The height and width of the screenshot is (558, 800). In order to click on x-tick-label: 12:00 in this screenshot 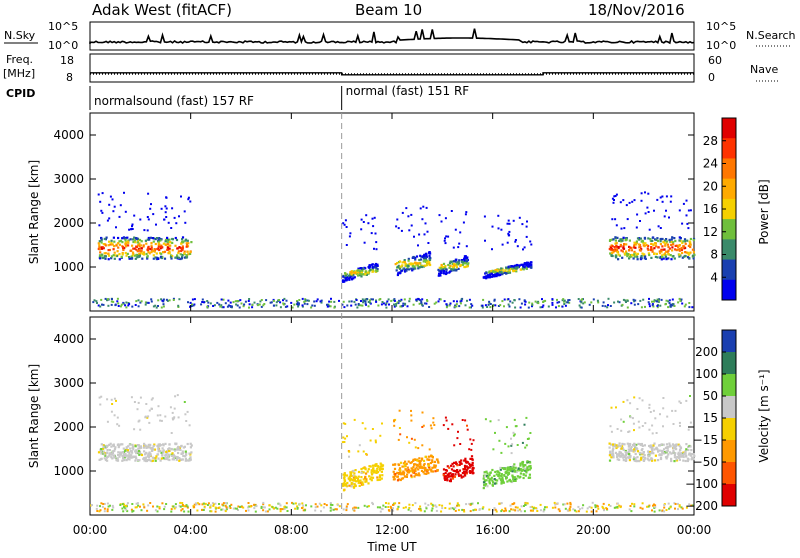, I will do `click(392, 530)`.